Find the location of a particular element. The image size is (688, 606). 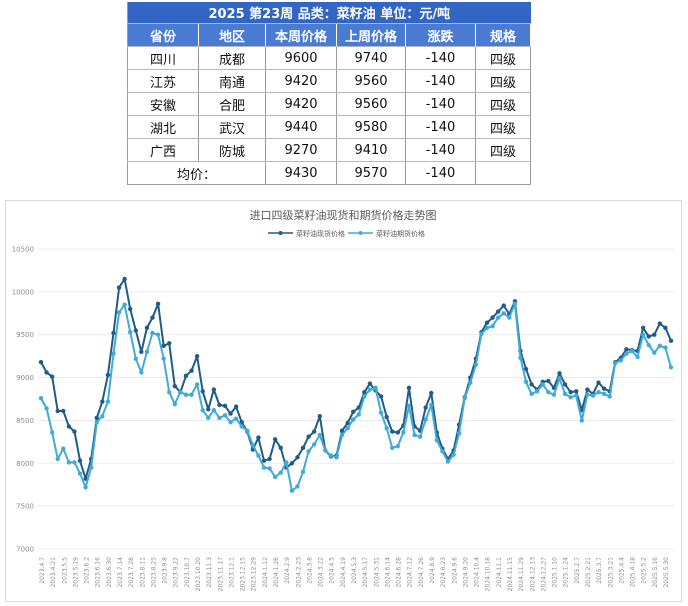

table-row: 江苏 南通 9420 9560 -140 四级 is located at coordinates (329, 81).